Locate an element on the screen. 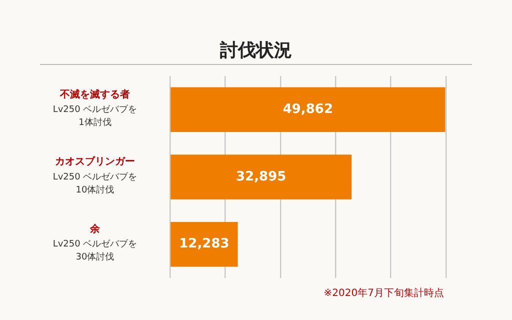  data-label: 32,895 is located at coordinates (261, 176).